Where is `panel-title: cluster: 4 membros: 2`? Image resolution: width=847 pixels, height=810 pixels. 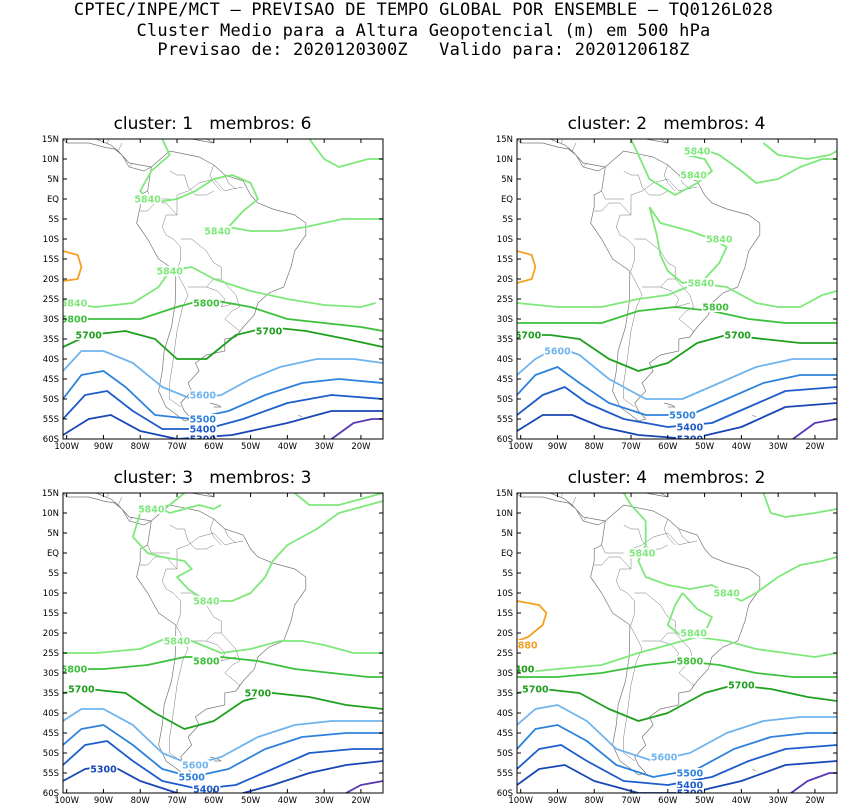
panel-title: cluster: 4 membros: 2 is located at coordinates (666, 478).